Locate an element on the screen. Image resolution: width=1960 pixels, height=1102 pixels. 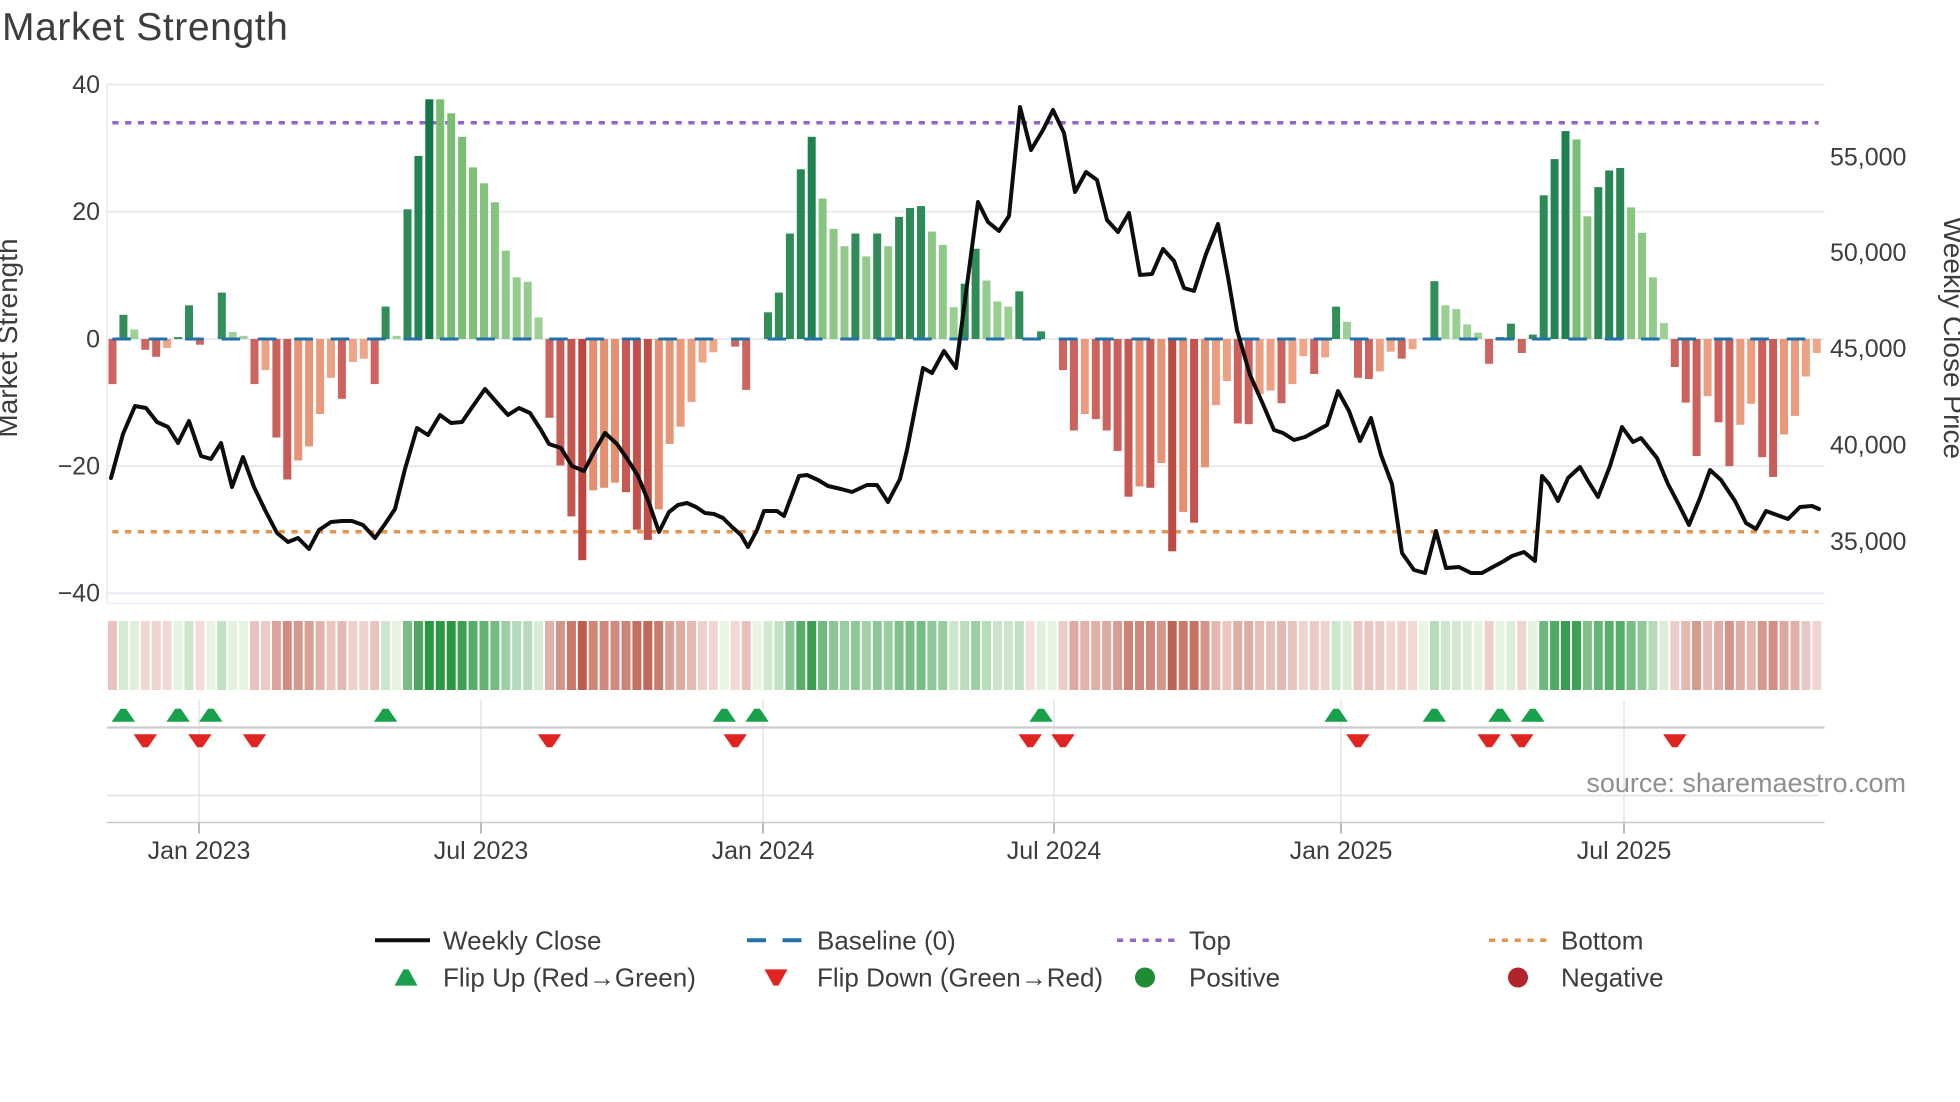
svg-text: 40 is located at coordinates (86, 85).